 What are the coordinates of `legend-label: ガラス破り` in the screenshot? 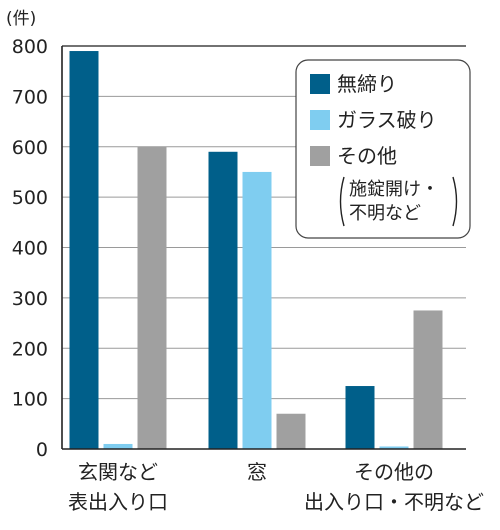 It's located at (387, 120).